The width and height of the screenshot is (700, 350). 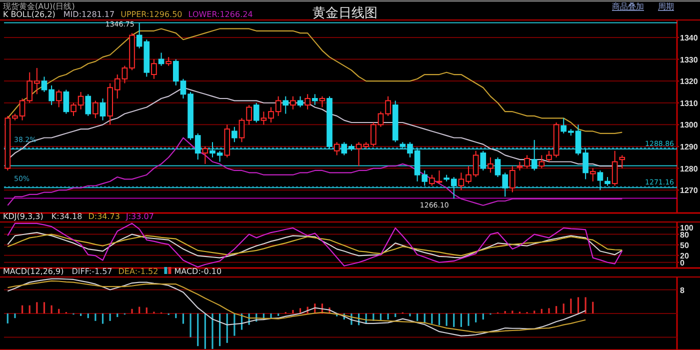 I want to click on series-label: DEA:-1.52, so click(x=138, y=271).